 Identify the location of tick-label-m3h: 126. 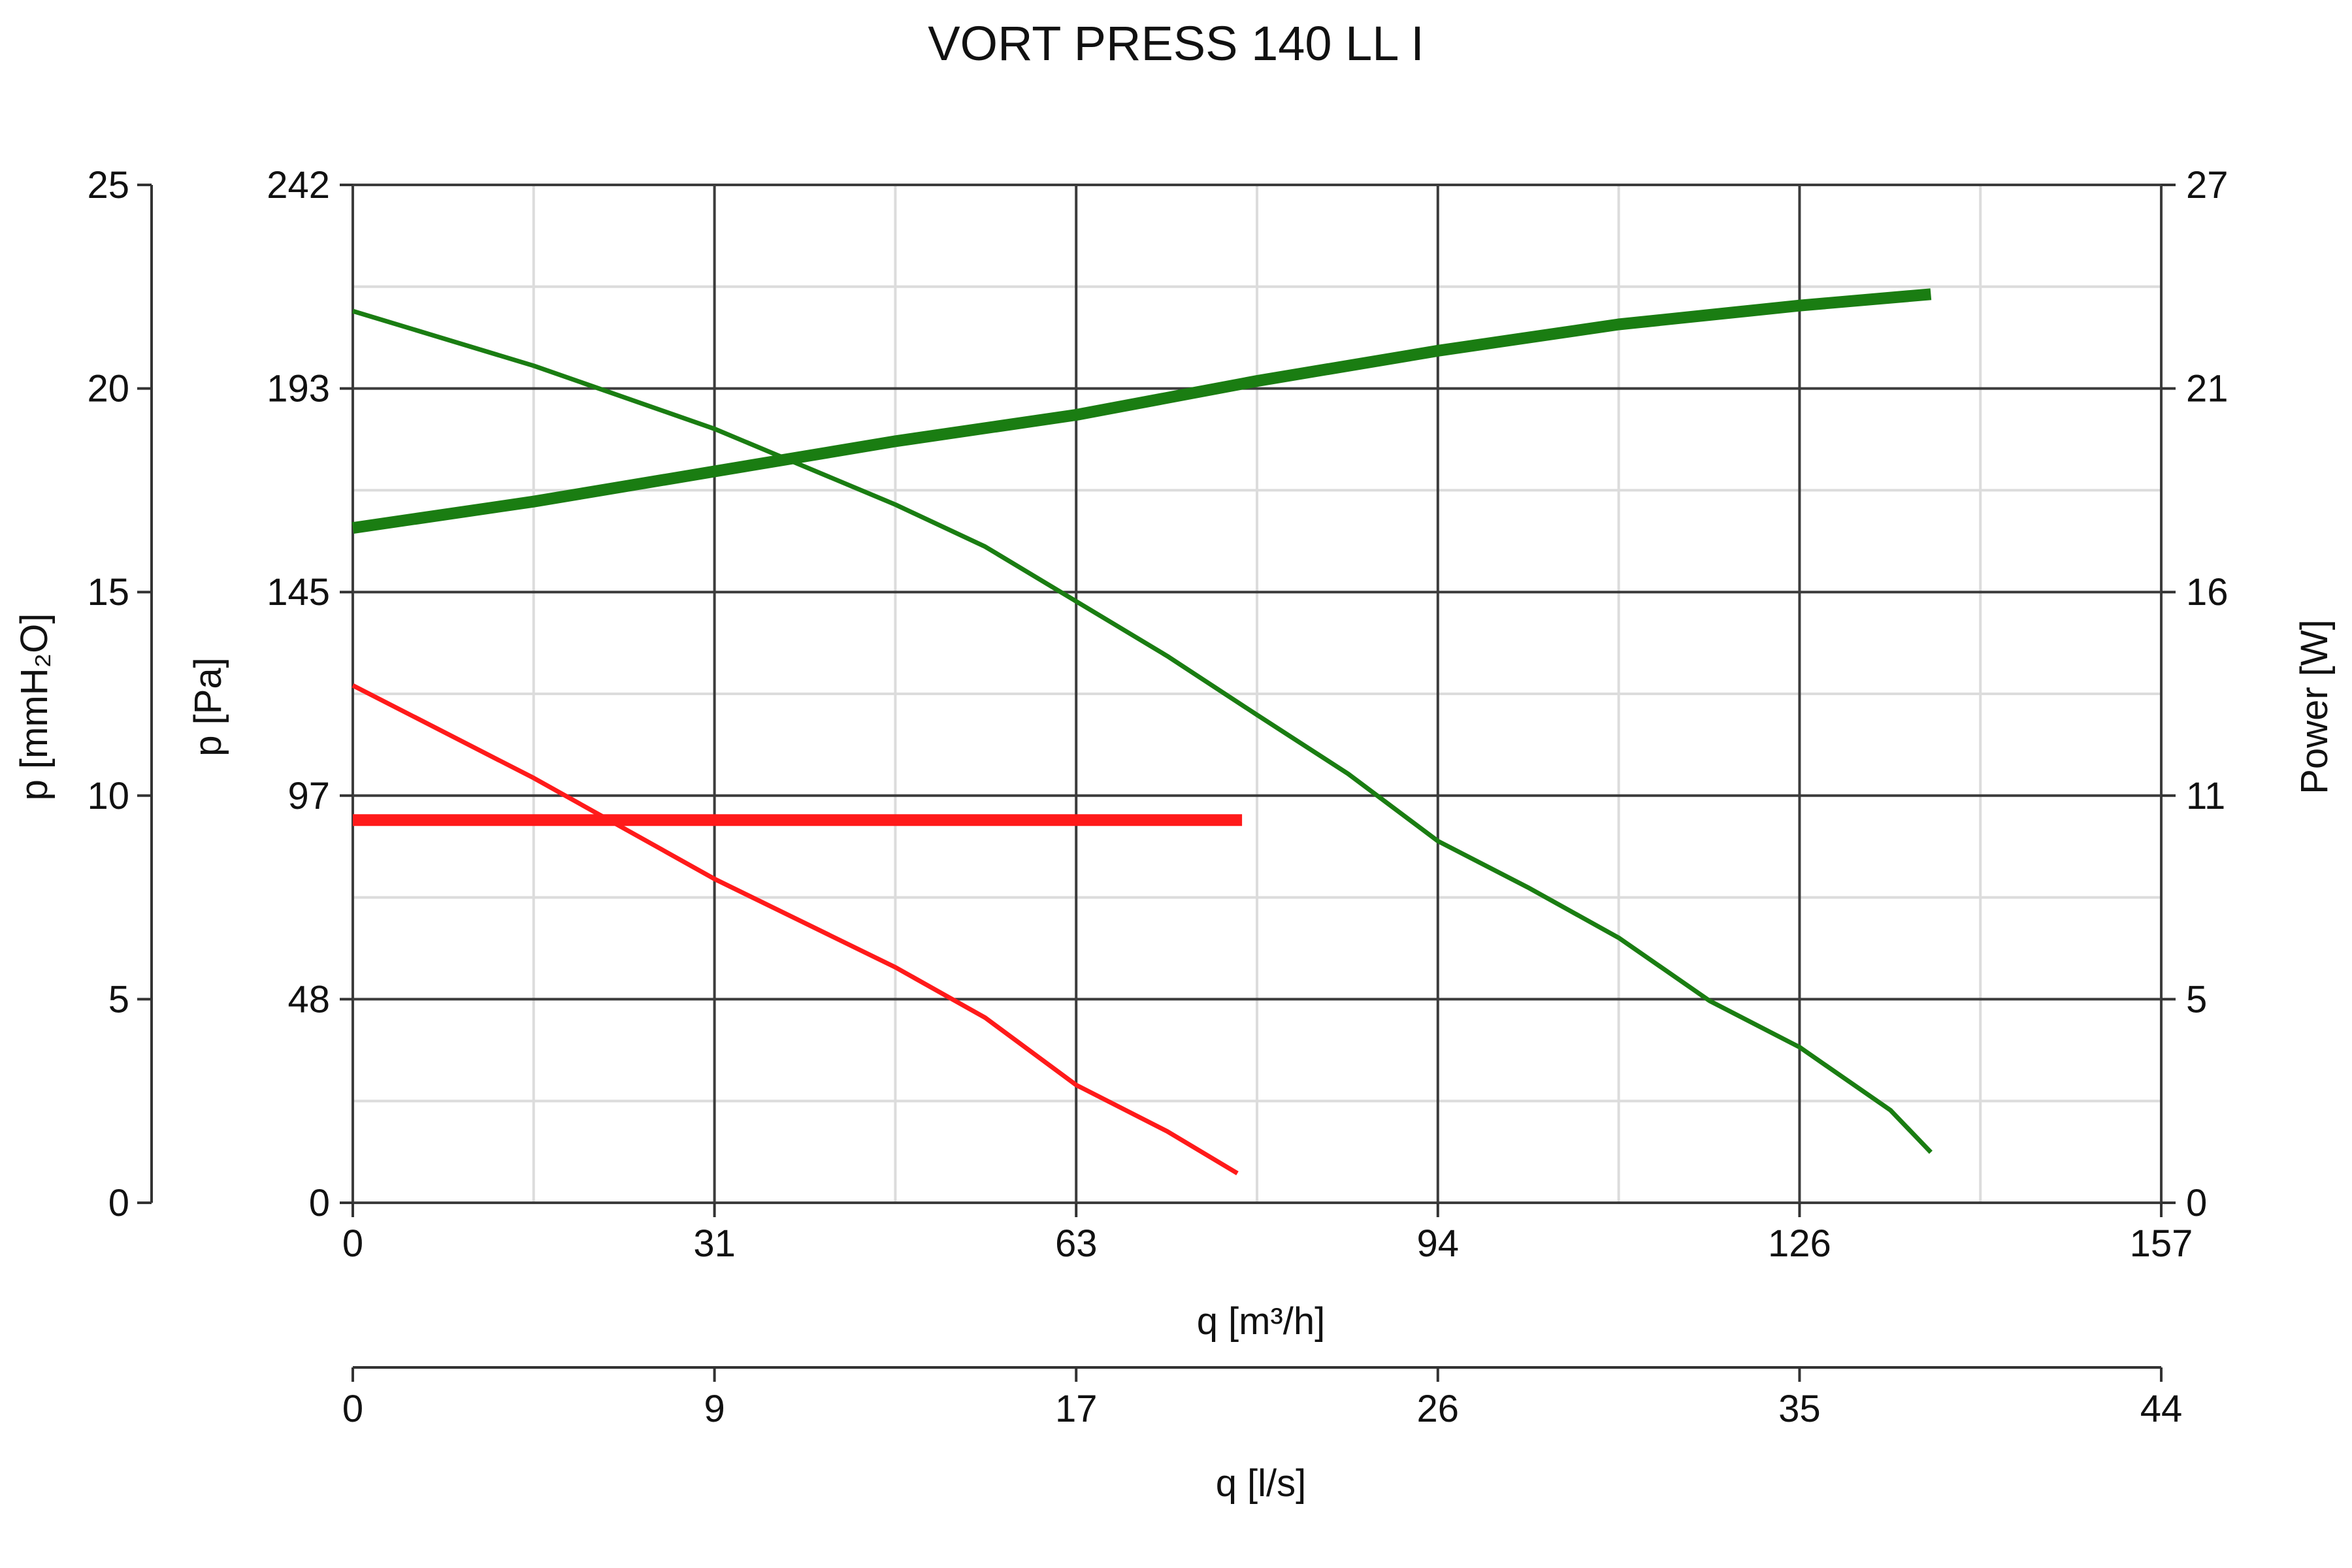
(1799, 1243).